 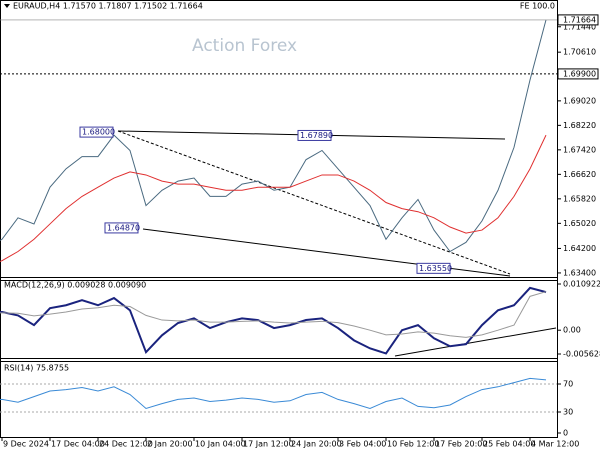 I want to click on x-tick-label: 10 Feb 12:00, so click(x=413, y=444).